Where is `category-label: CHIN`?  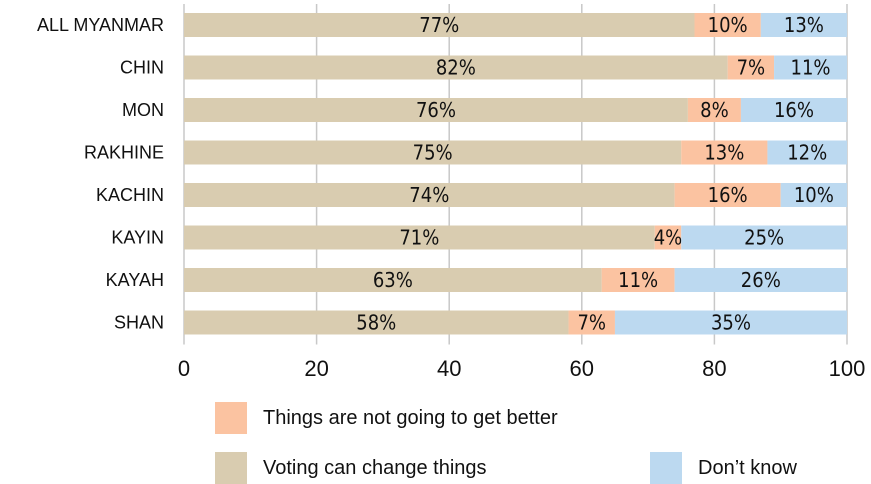 category-label: CHIN is located at coordinates (142, 68).